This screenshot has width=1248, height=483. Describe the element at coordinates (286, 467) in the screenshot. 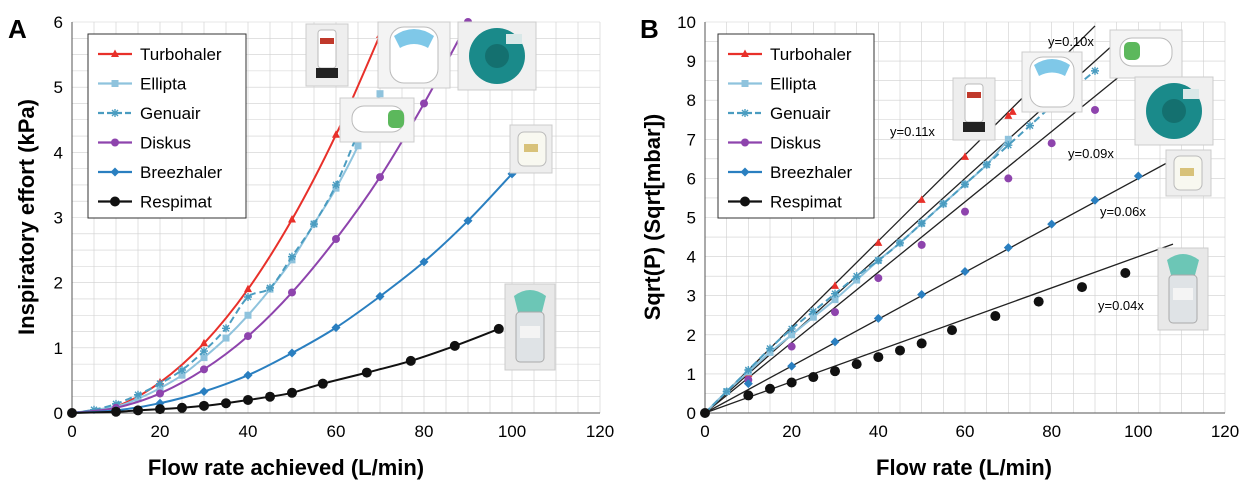

I see `x-axis-title: Flow rate achieved (L/min)` at that location.